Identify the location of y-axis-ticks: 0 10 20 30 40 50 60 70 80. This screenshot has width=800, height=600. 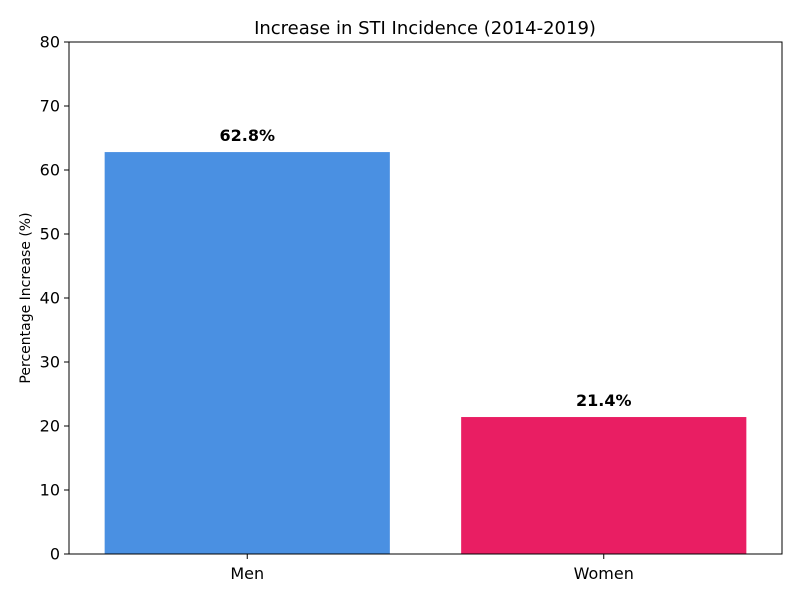
(54, 298).